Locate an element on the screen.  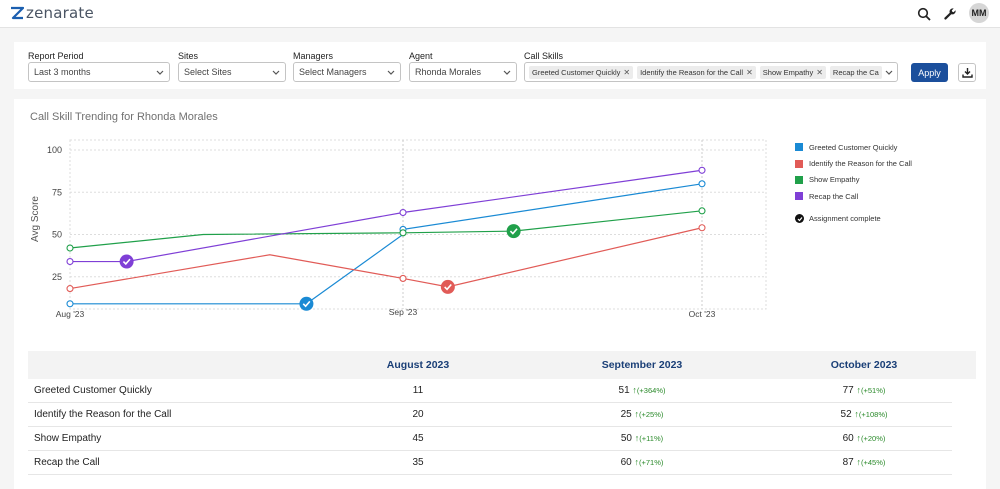
chart-title: Call Skill Trending for Rhonda Morales is located at coordinates (124, 117).